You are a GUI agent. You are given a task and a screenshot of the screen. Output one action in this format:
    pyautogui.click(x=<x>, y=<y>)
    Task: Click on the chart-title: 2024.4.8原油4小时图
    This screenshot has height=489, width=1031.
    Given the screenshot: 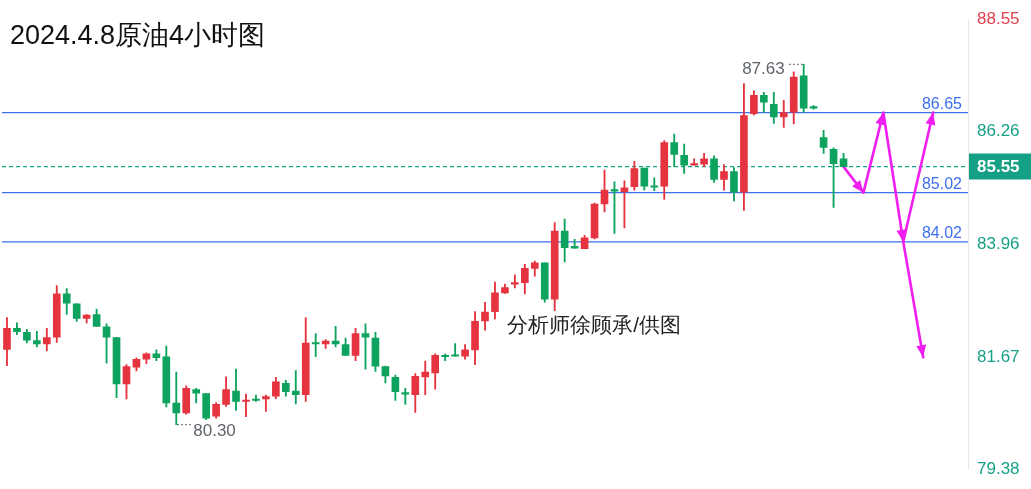 What is the action you would take?
    pyautogui.click(x=138, y=35)
    